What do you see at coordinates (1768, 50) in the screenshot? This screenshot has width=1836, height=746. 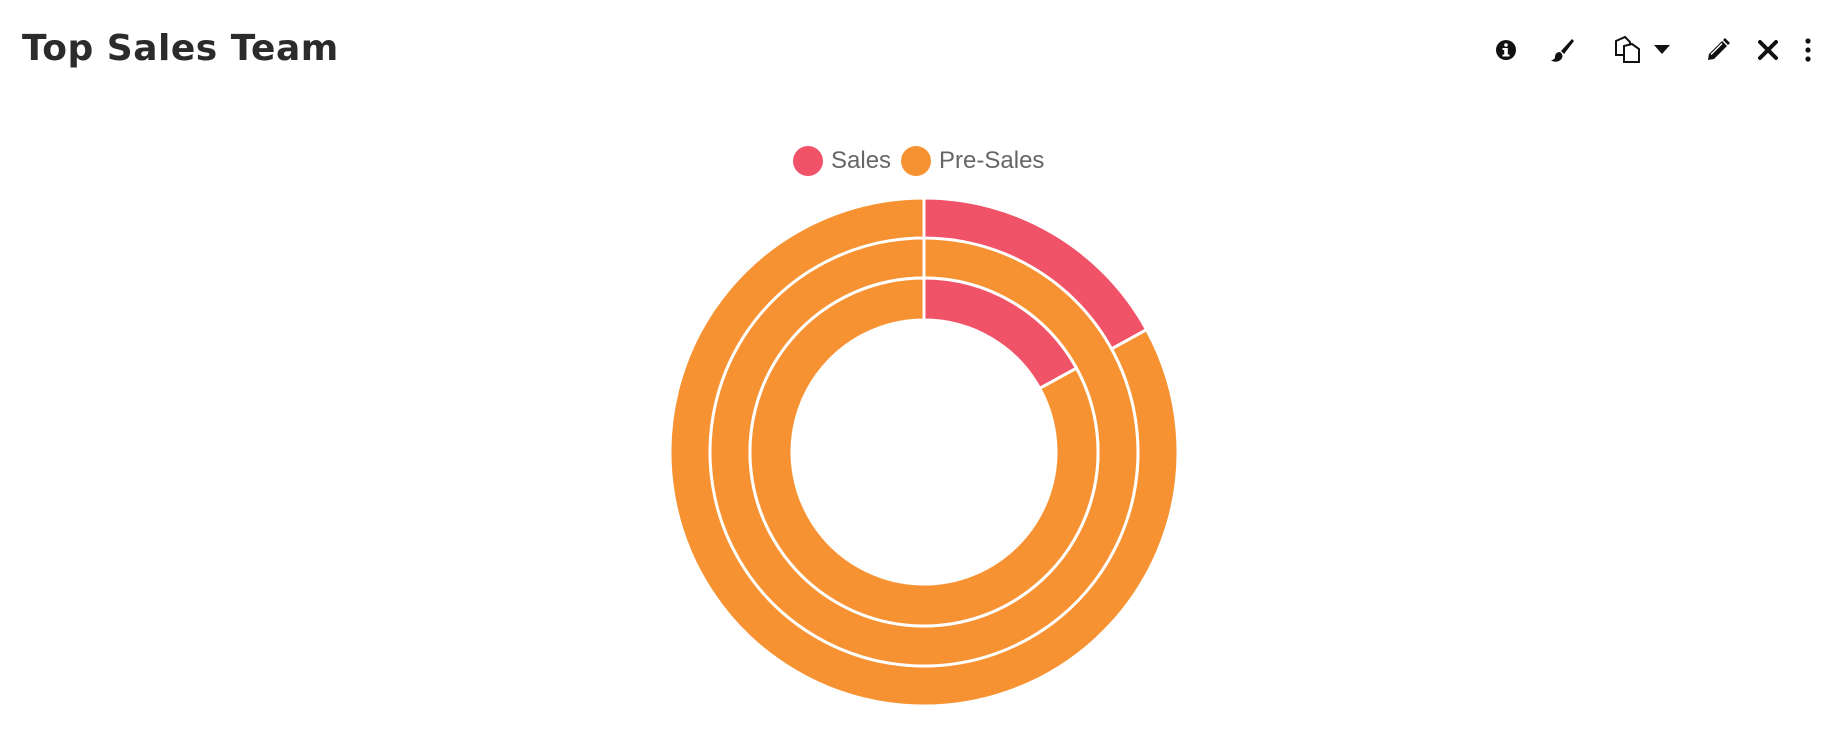 I see `close-icon` at bounding box center [1768, 50].